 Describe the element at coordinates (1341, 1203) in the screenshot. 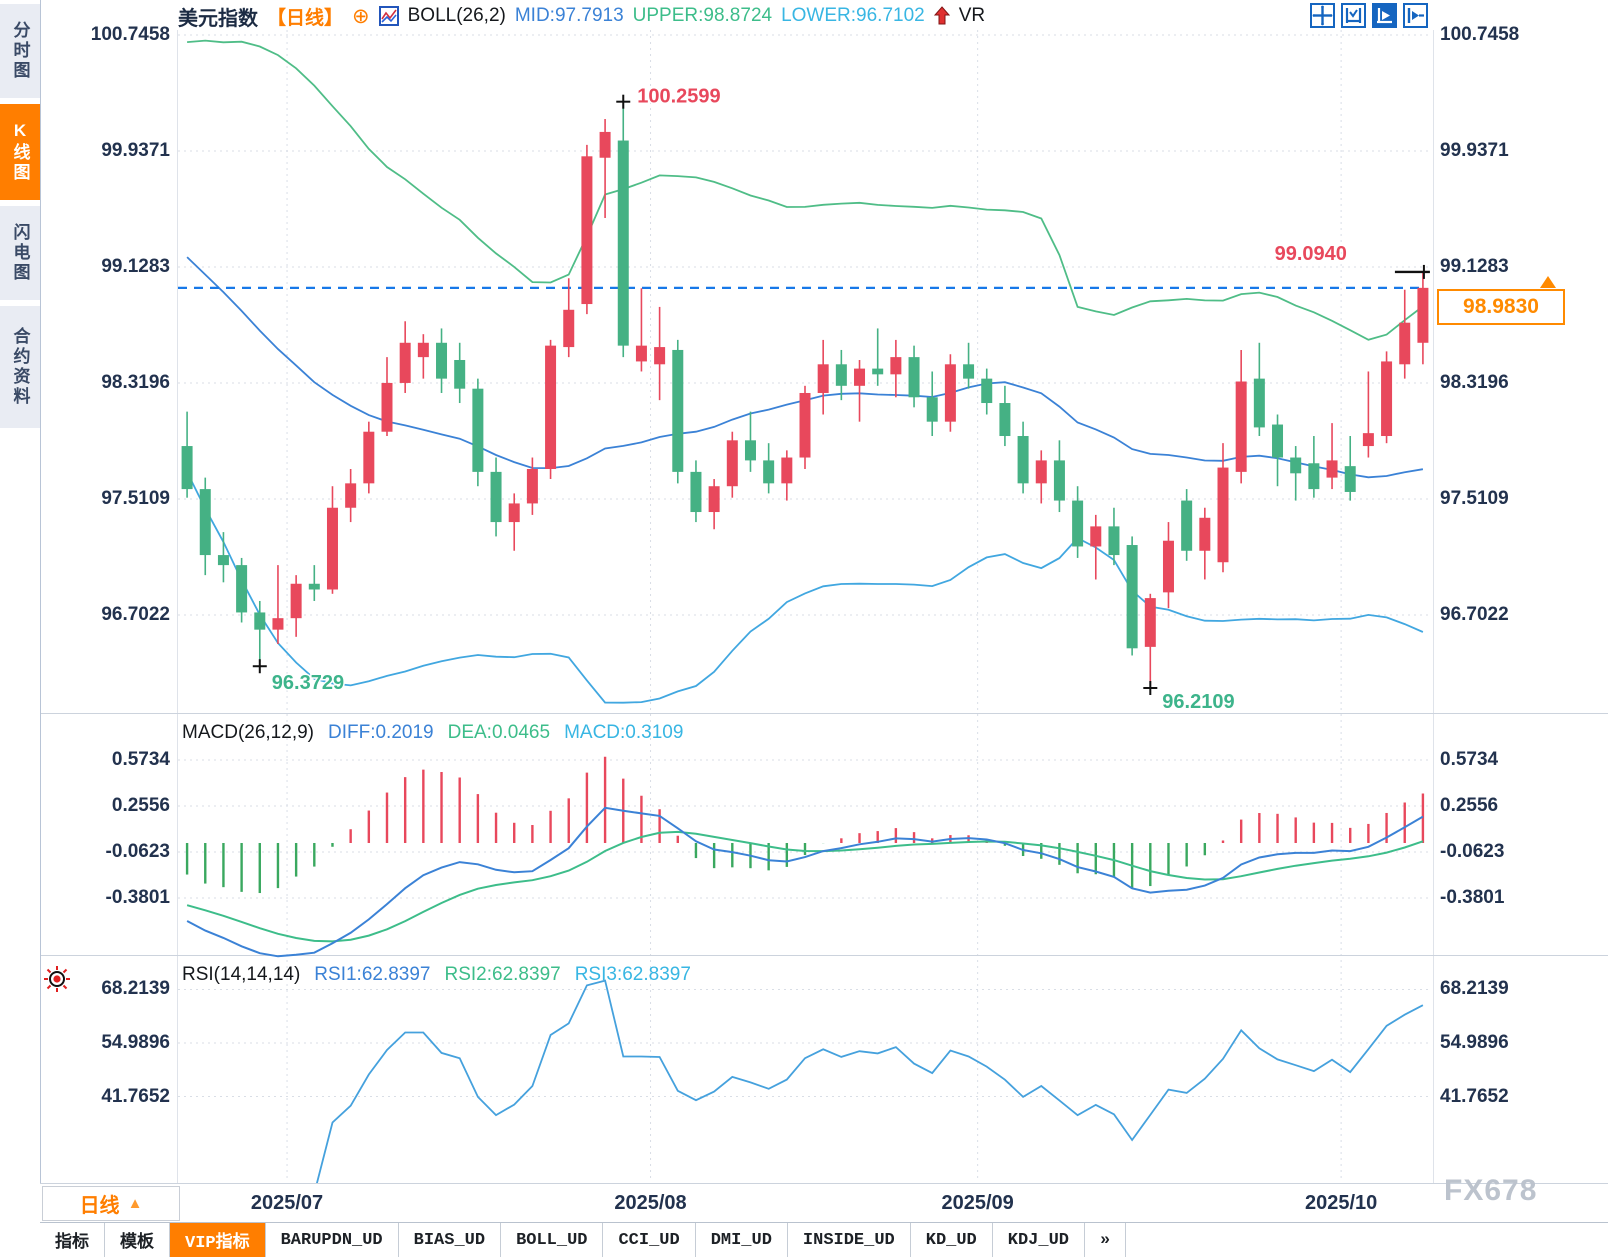

I see `x-axis-label-3: 2025/10` at that location.